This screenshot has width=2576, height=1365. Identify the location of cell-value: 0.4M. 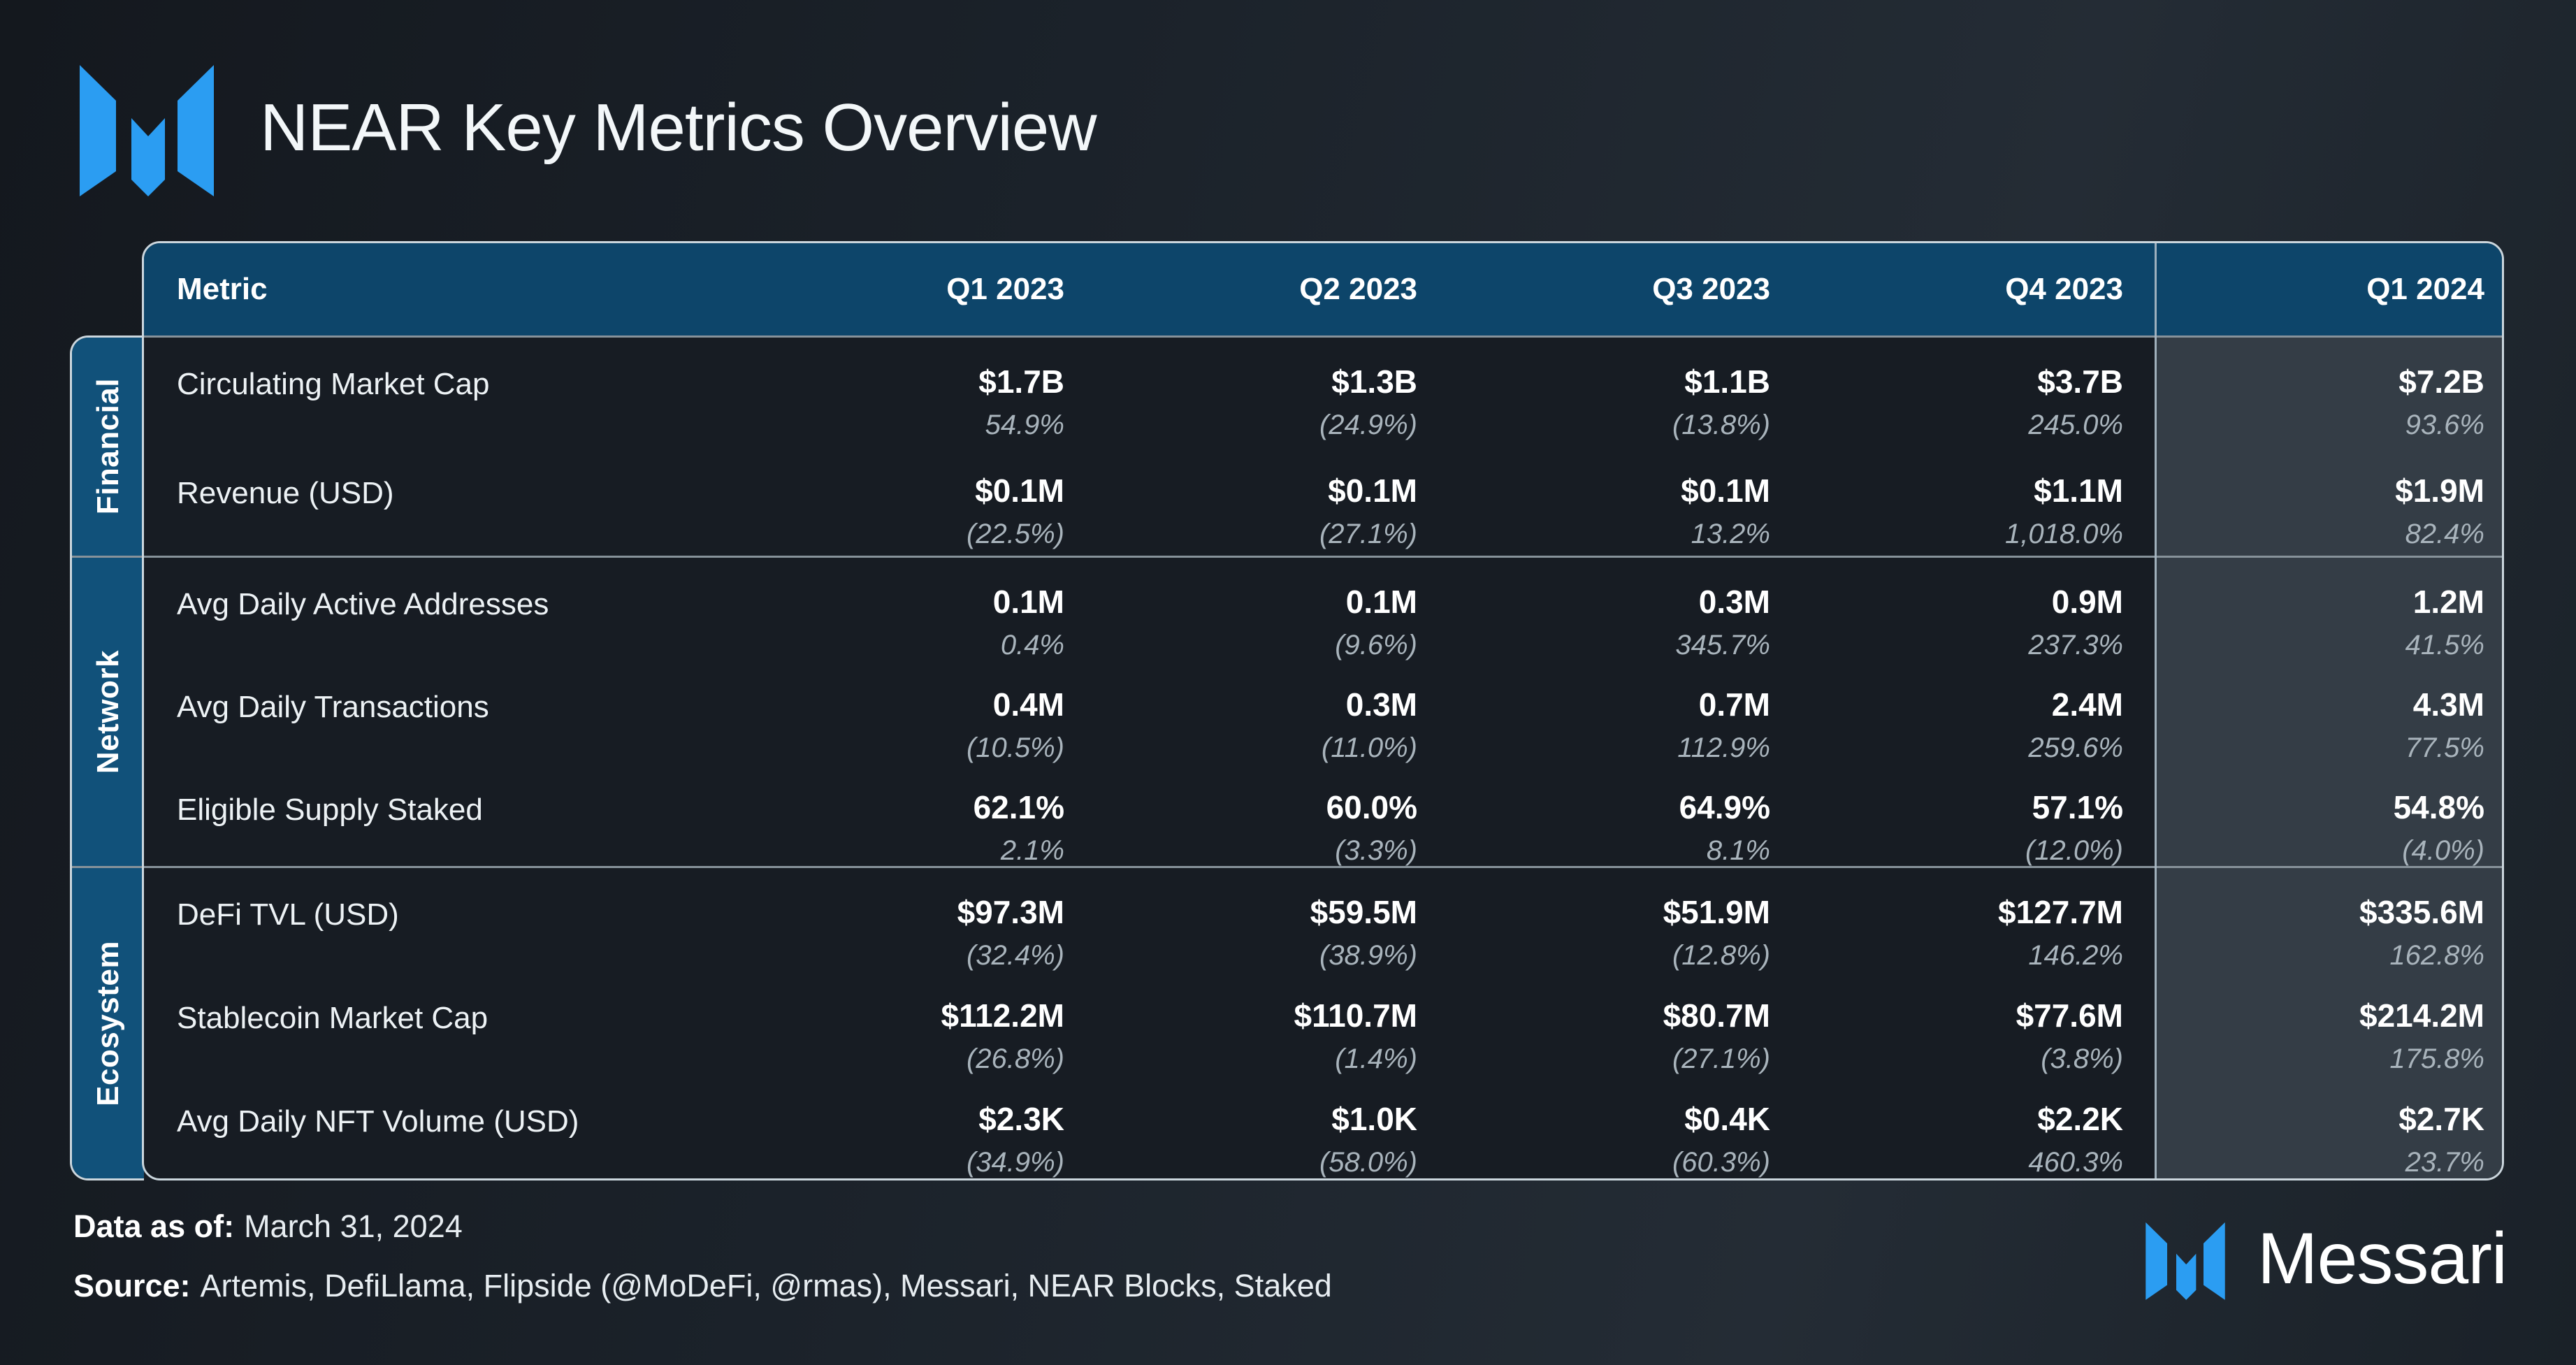
(1028, 704).